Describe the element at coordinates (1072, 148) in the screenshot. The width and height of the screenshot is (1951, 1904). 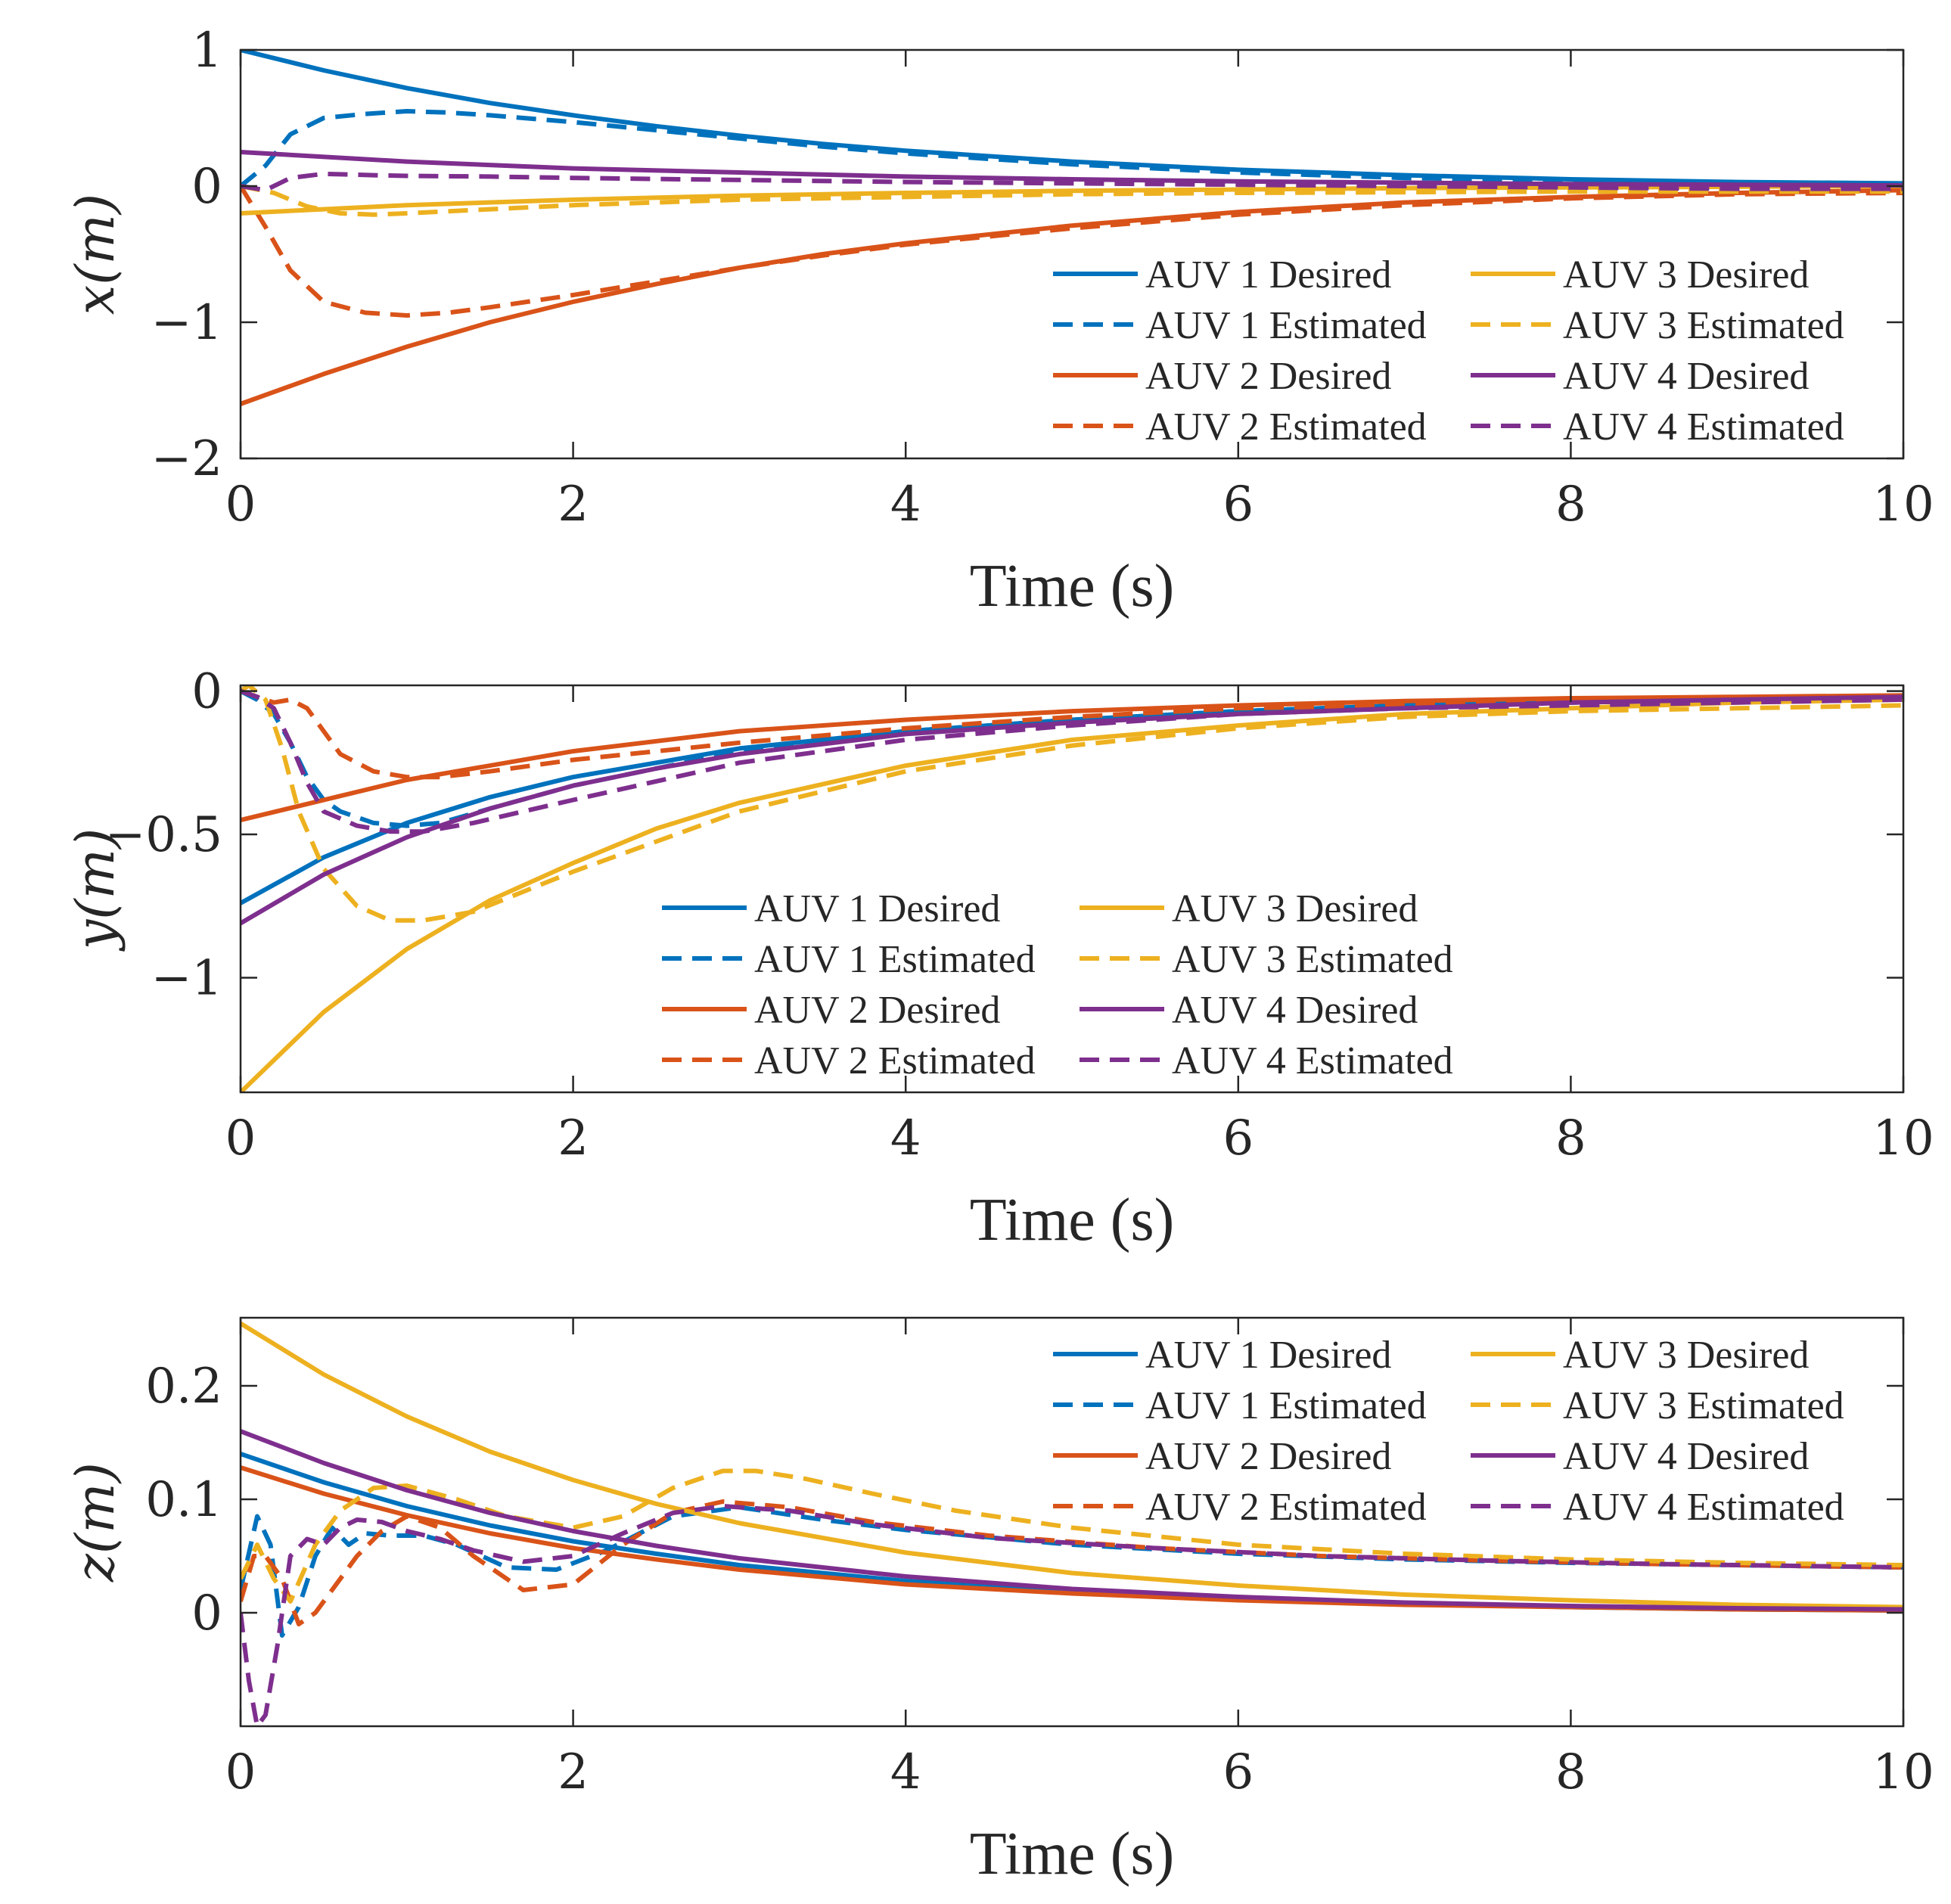
I see `series-auv-1-estimated` at that location.